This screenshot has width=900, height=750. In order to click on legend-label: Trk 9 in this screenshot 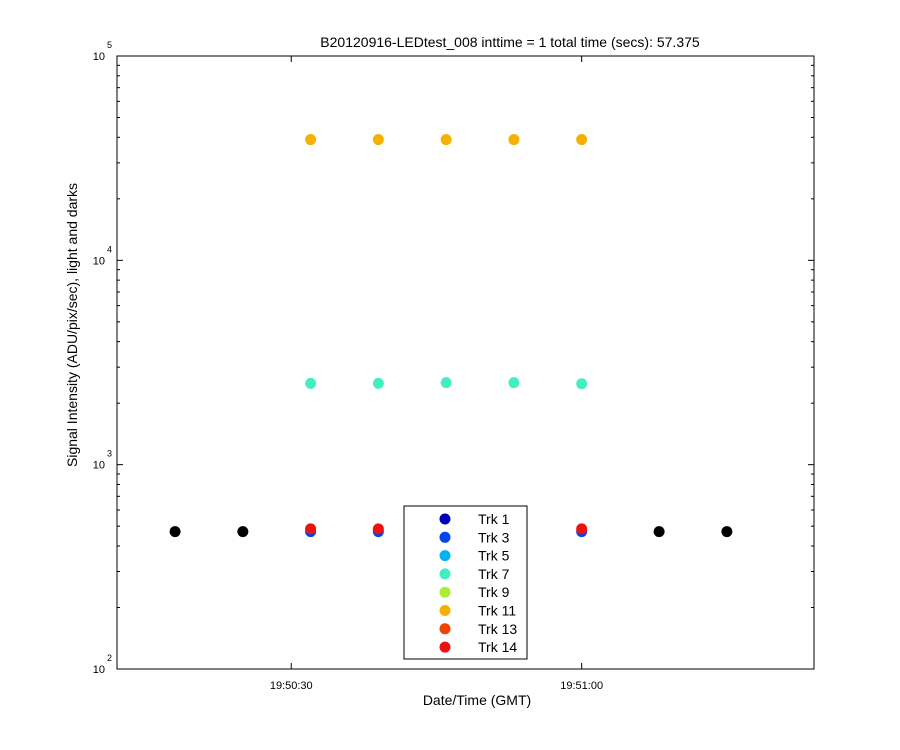, I will do `click(494, 592)`.